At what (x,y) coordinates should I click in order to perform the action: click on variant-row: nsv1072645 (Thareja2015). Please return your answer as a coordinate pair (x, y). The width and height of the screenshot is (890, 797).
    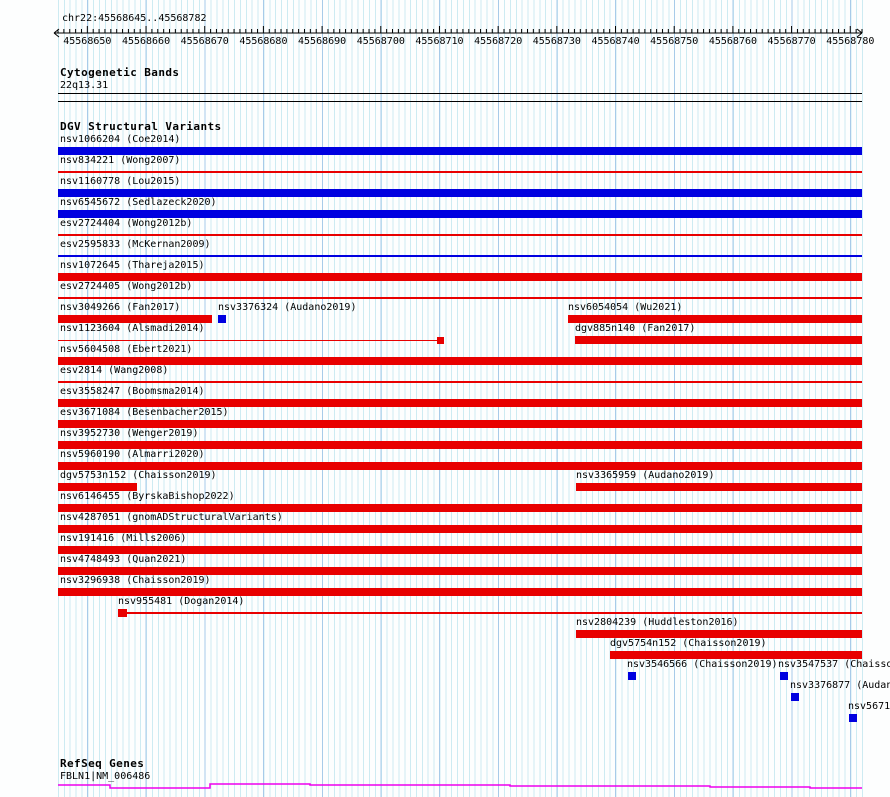
    Looking at the image, I should click on (474, 270).